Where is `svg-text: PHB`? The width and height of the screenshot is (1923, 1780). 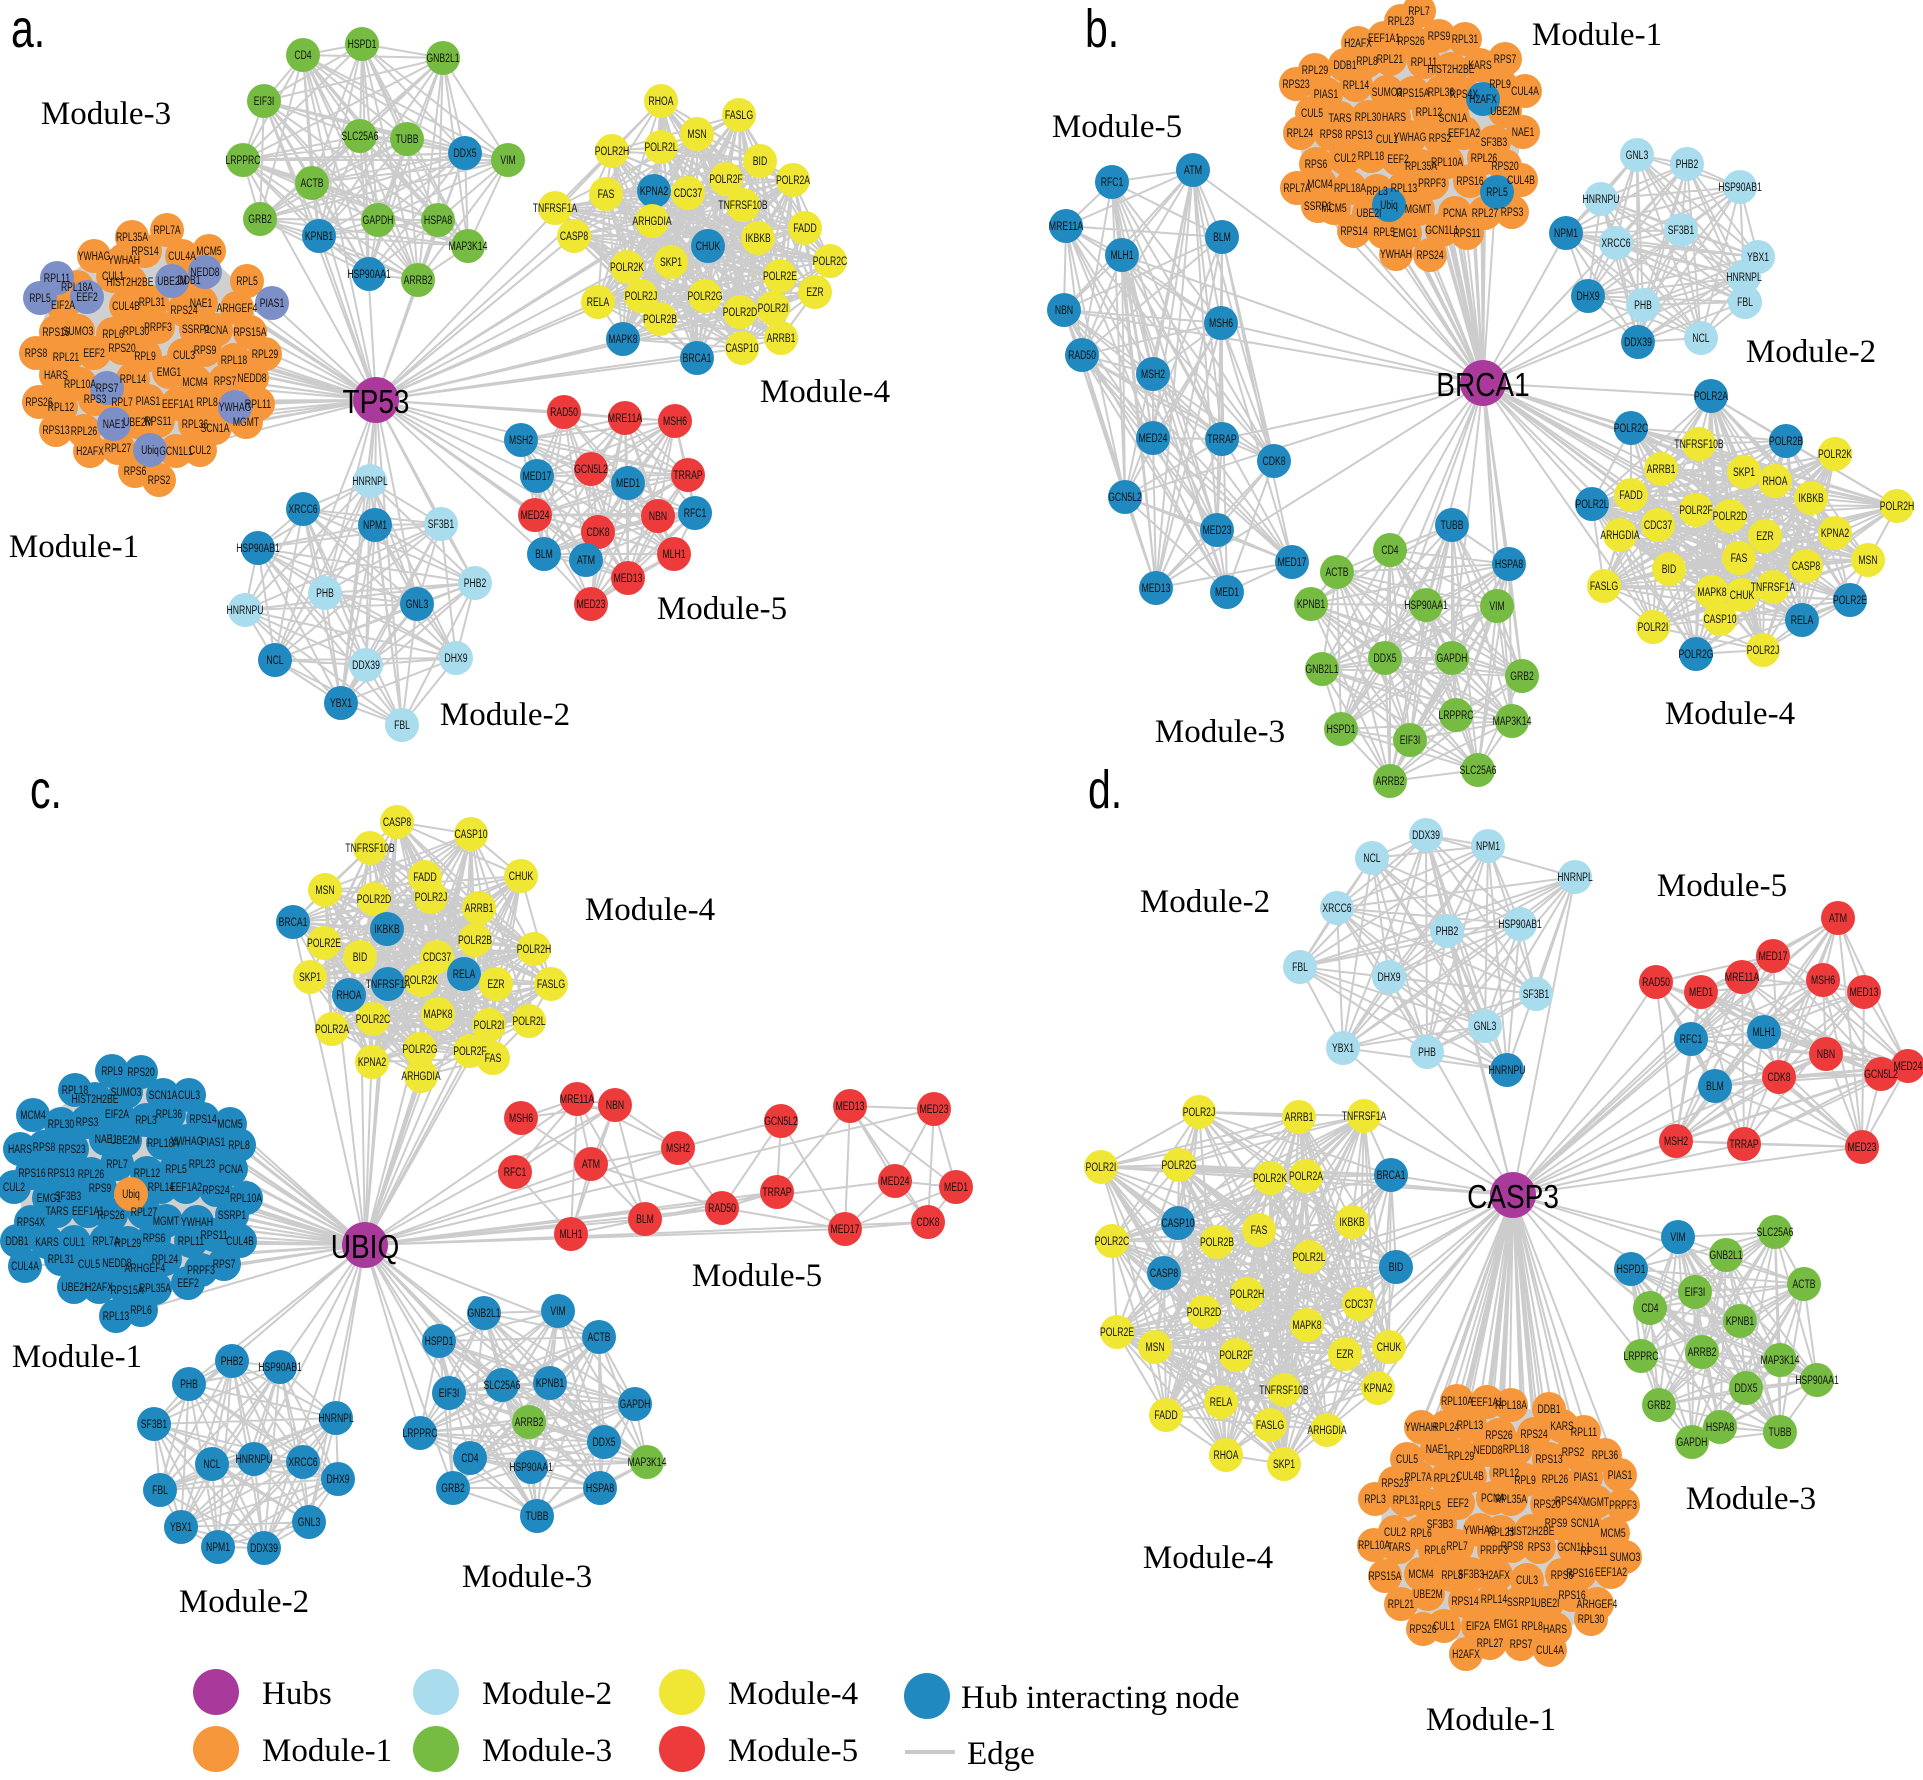 svg-text: PHB is located at coordinates (325, 594).